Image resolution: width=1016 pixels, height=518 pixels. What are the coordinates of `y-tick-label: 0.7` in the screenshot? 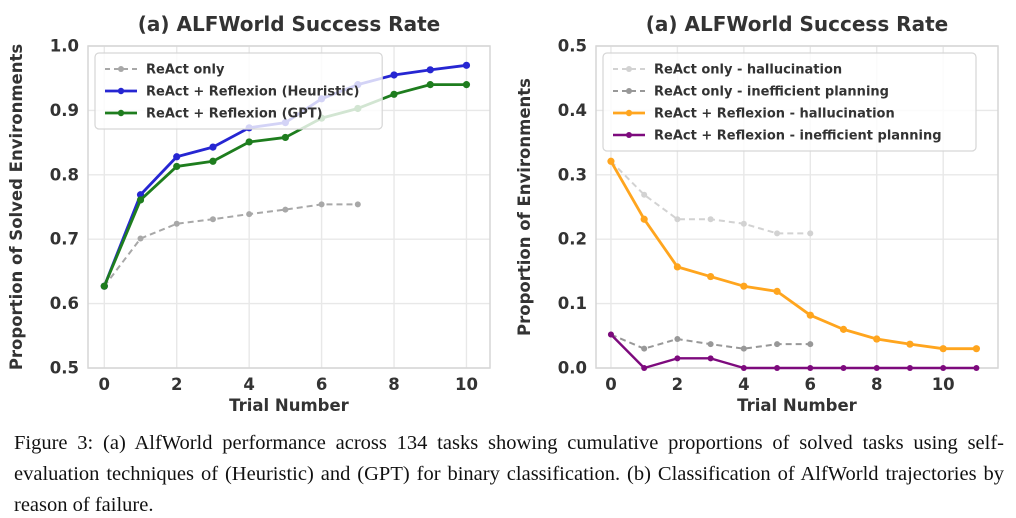 It's located at (64, 239).